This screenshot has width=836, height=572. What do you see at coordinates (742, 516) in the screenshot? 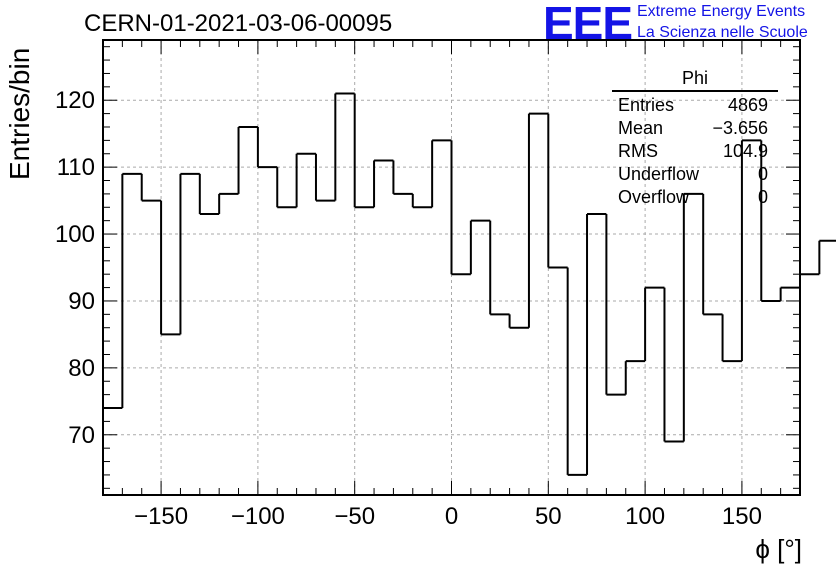
I see `x-tick-label: 150` at bounding box center [742, 516].